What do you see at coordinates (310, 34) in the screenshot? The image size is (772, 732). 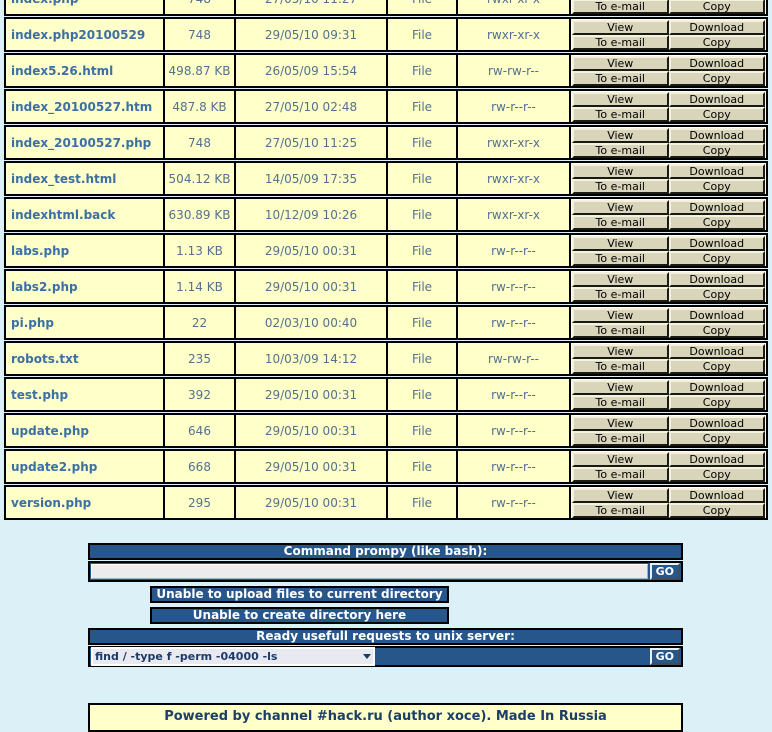 I see `file-date-cell: 29/05/10 09:31` at bounding box center [310, 34].